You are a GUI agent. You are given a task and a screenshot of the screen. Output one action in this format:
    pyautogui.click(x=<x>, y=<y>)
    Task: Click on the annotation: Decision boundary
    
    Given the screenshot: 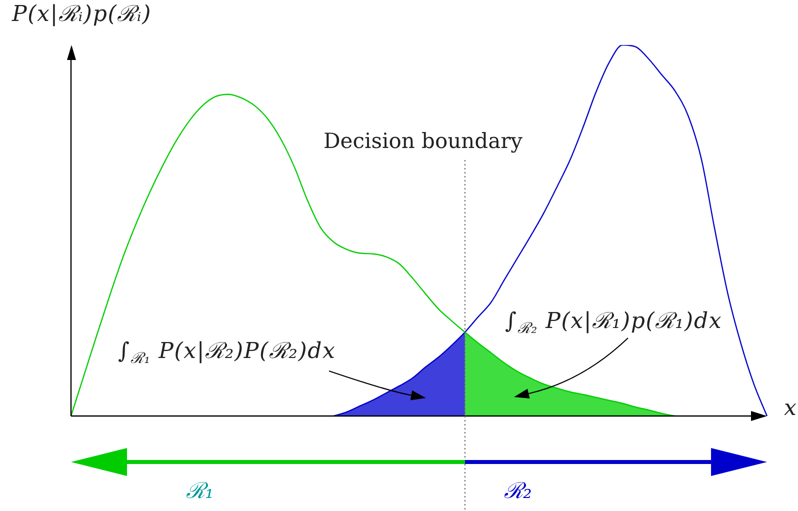 What is the action you would take?
    pyautogui.click(x=423, y=141)
    